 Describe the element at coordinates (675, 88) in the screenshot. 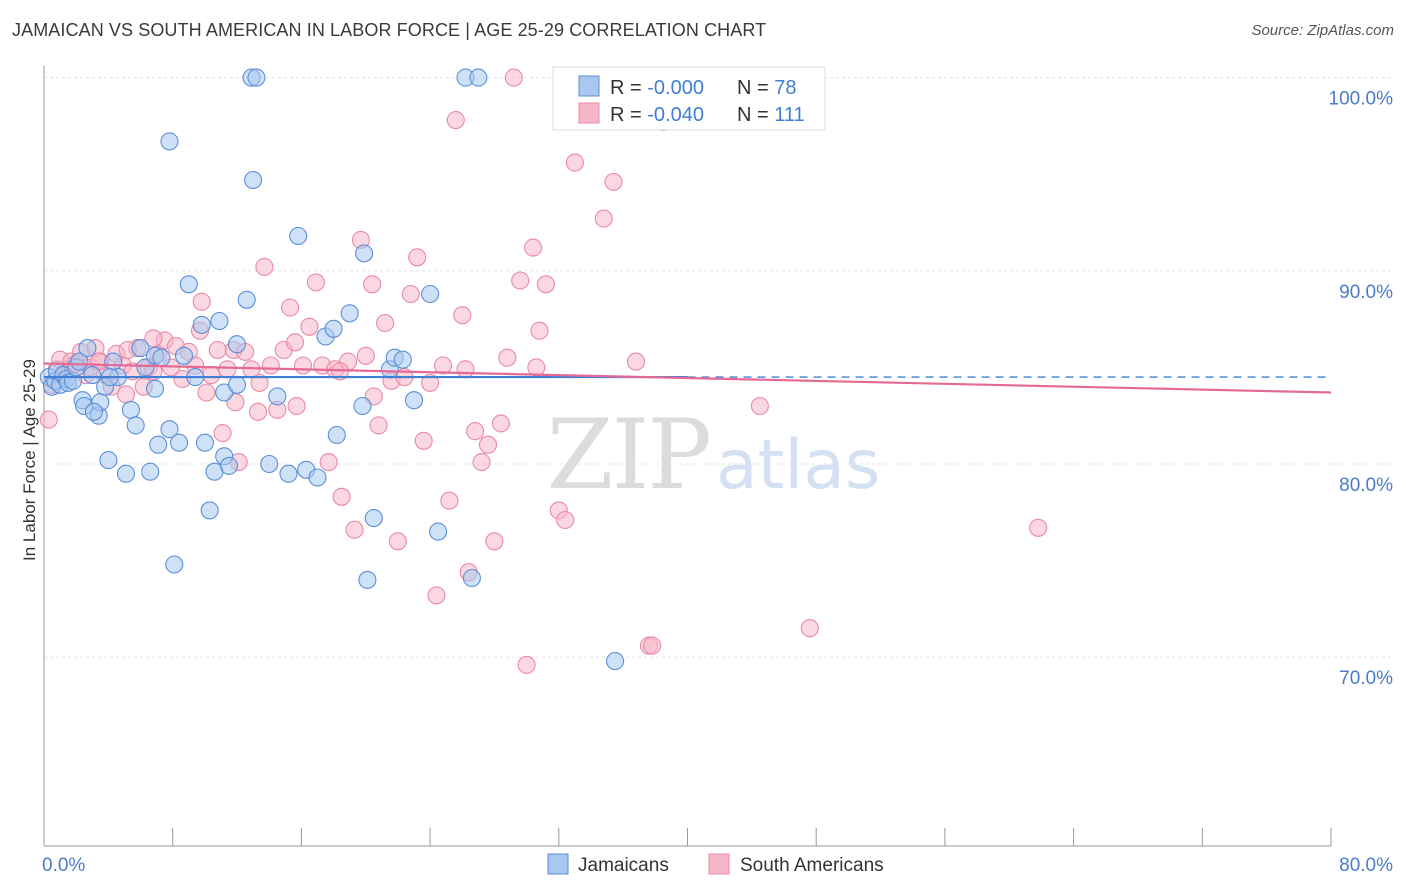

I see `stats-r-value-jamaicans: -0.000` at that location.